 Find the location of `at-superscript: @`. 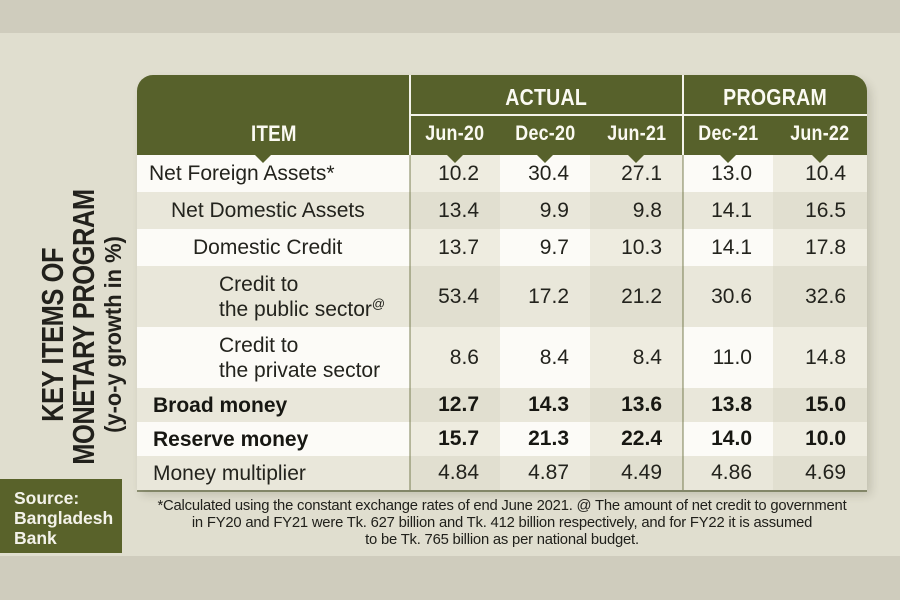

at-superscript: @ is located at coordinates (378, 303).